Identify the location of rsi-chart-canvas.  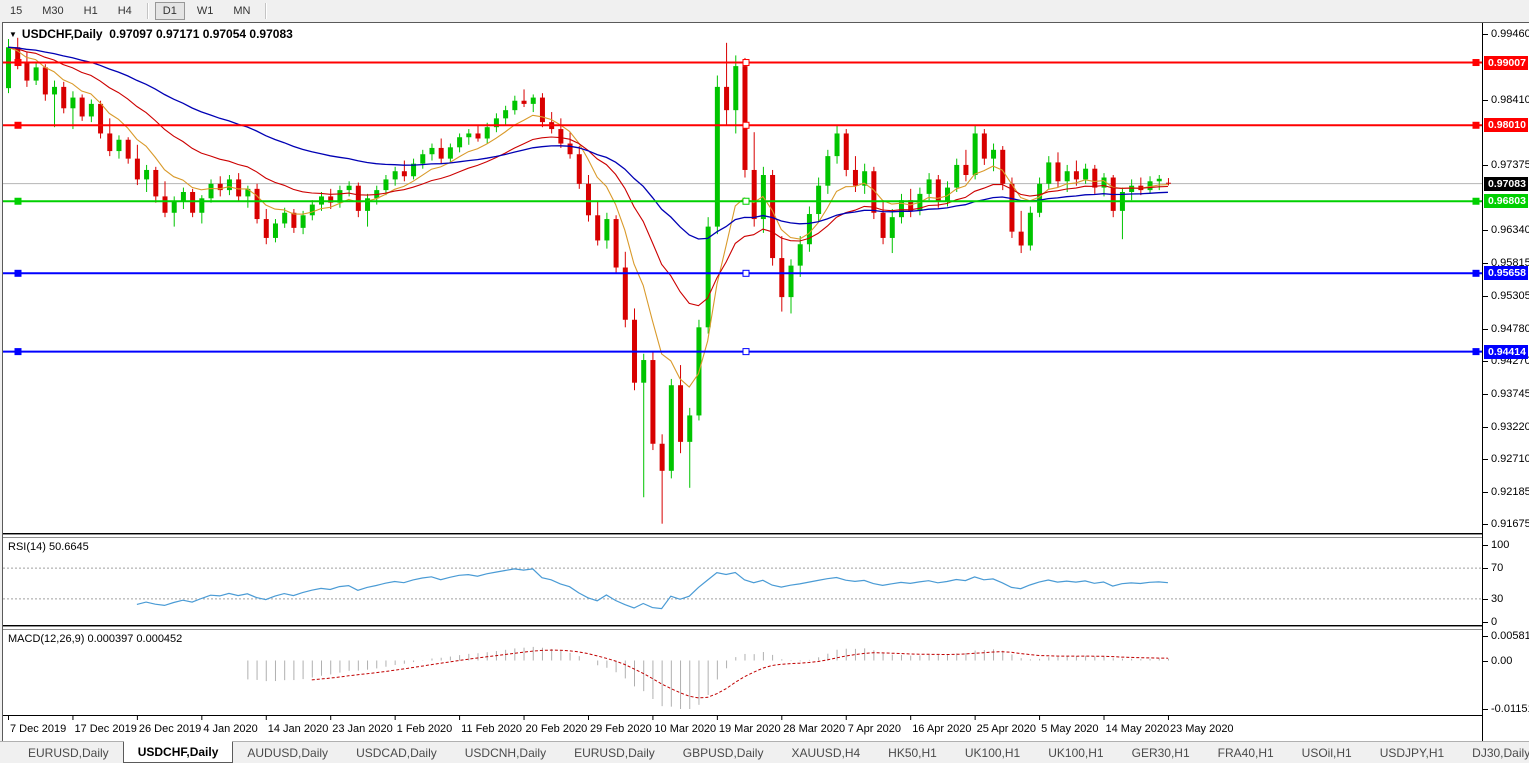
(742, 581).